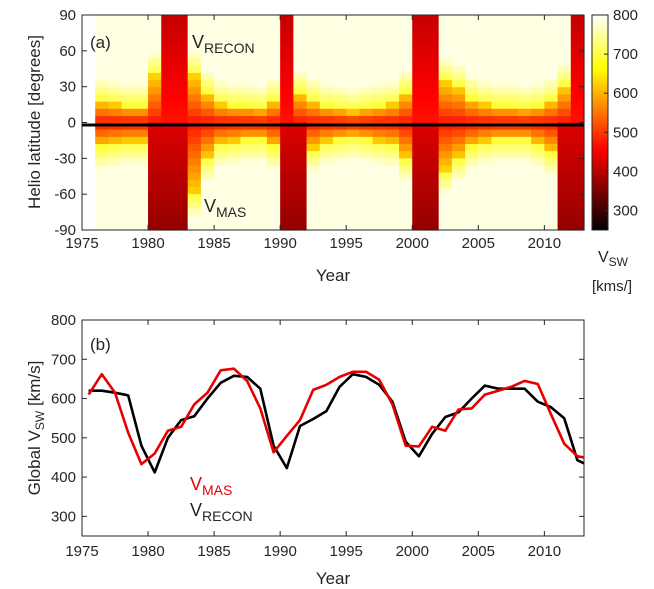 This screenshot has height=589, width=654. I want to click on x-tick-label: 2000, so click(412, 243).